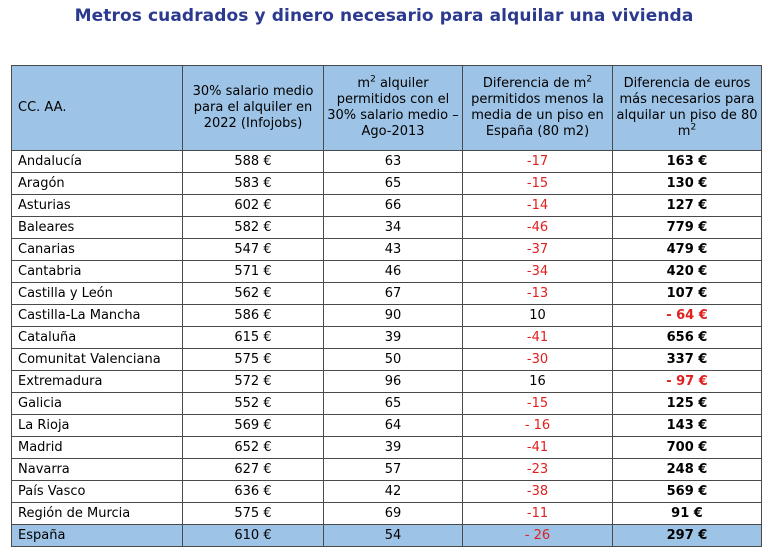 The image size is (768, 560). I want to click on diff-euros-cell: 163 €, so click(687, 161).